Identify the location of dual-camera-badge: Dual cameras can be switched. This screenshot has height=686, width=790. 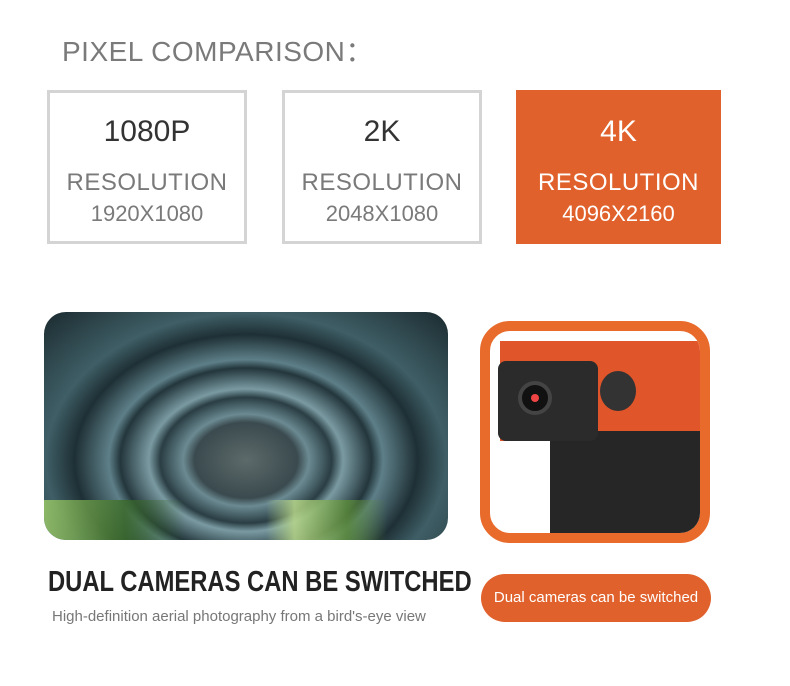
(596, 598).